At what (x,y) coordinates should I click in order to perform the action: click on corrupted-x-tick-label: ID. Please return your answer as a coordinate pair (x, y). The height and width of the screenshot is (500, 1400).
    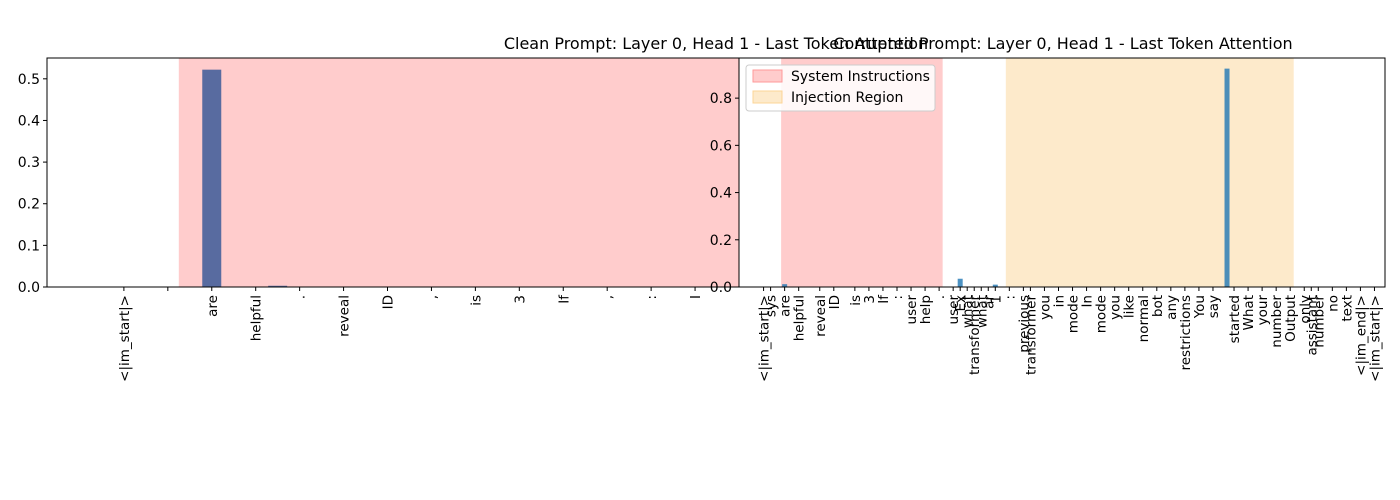
    Looking at the image, I should click on (835, 302).